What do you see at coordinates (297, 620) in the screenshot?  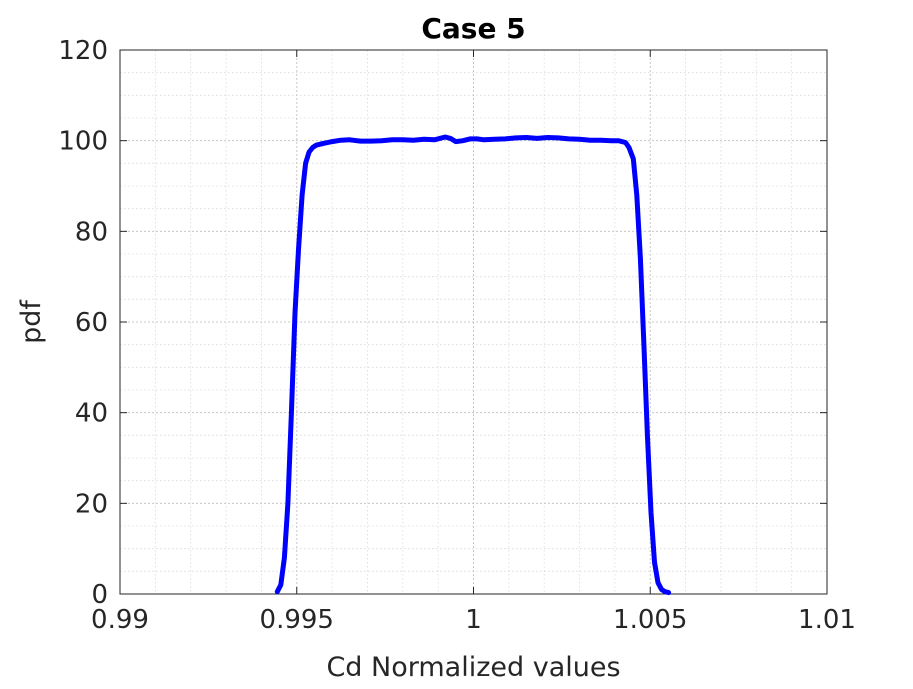 I see `x-tick-label: 0.995` at bounding box center [297, 620].